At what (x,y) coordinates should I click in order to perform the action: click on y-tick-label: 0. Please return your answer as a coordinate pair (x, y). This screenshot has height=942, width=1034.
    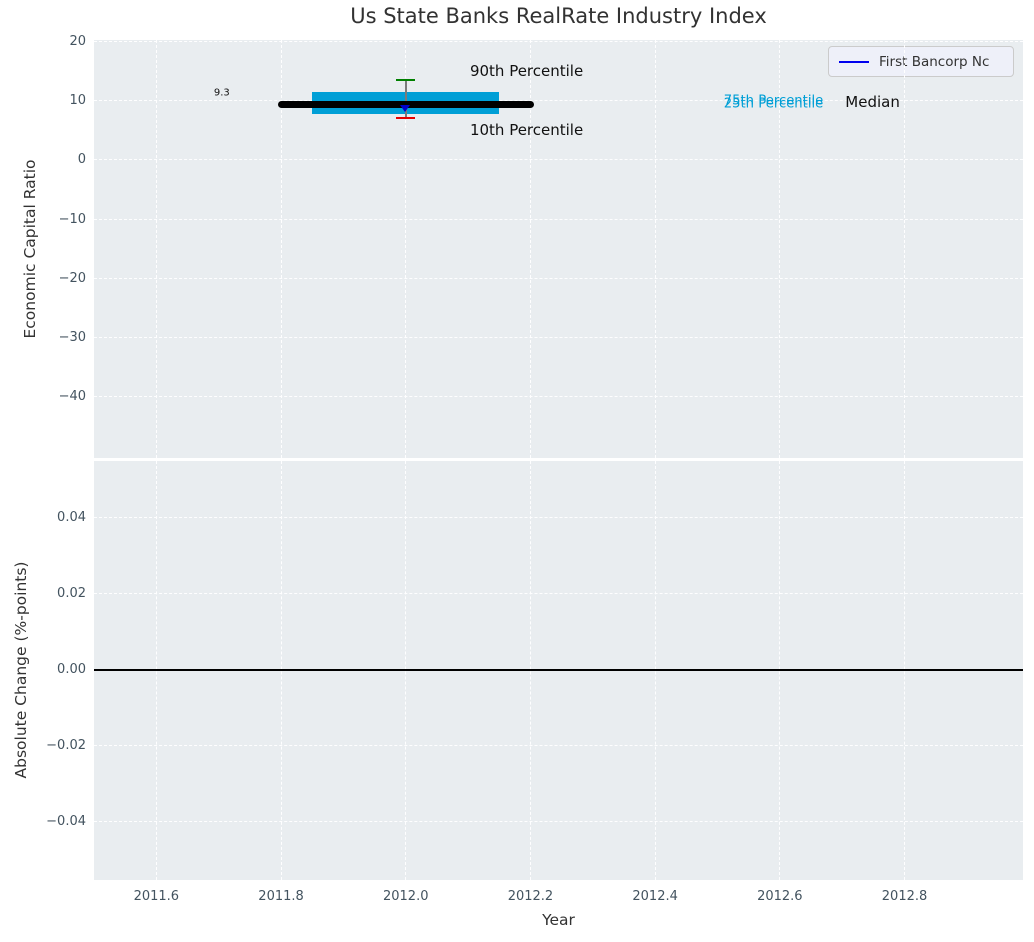
    Looking at the image, I should click on (81, 160).